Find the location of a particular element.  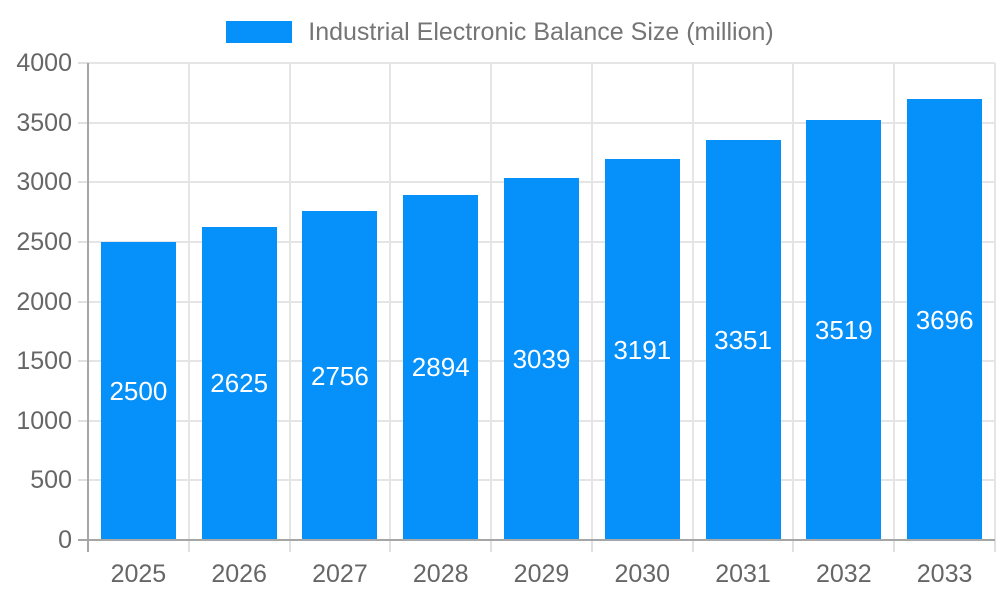

bar-2028: 2894 is located at coordinates (441, 367).